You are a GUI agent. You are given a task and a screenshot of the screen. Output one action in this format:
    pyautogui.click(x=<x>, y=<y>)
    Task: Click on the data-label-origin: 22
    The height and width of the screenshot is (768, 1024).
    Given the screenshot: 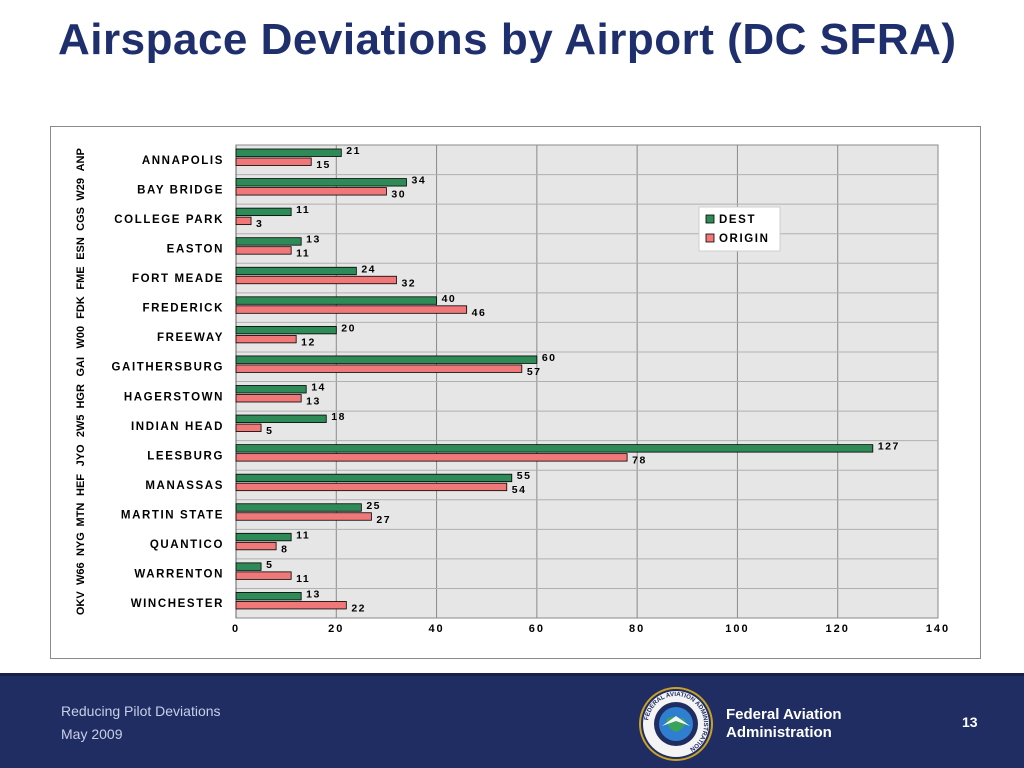 What is the action you would take?
    pyautogui.click(x=358, y=608)
    